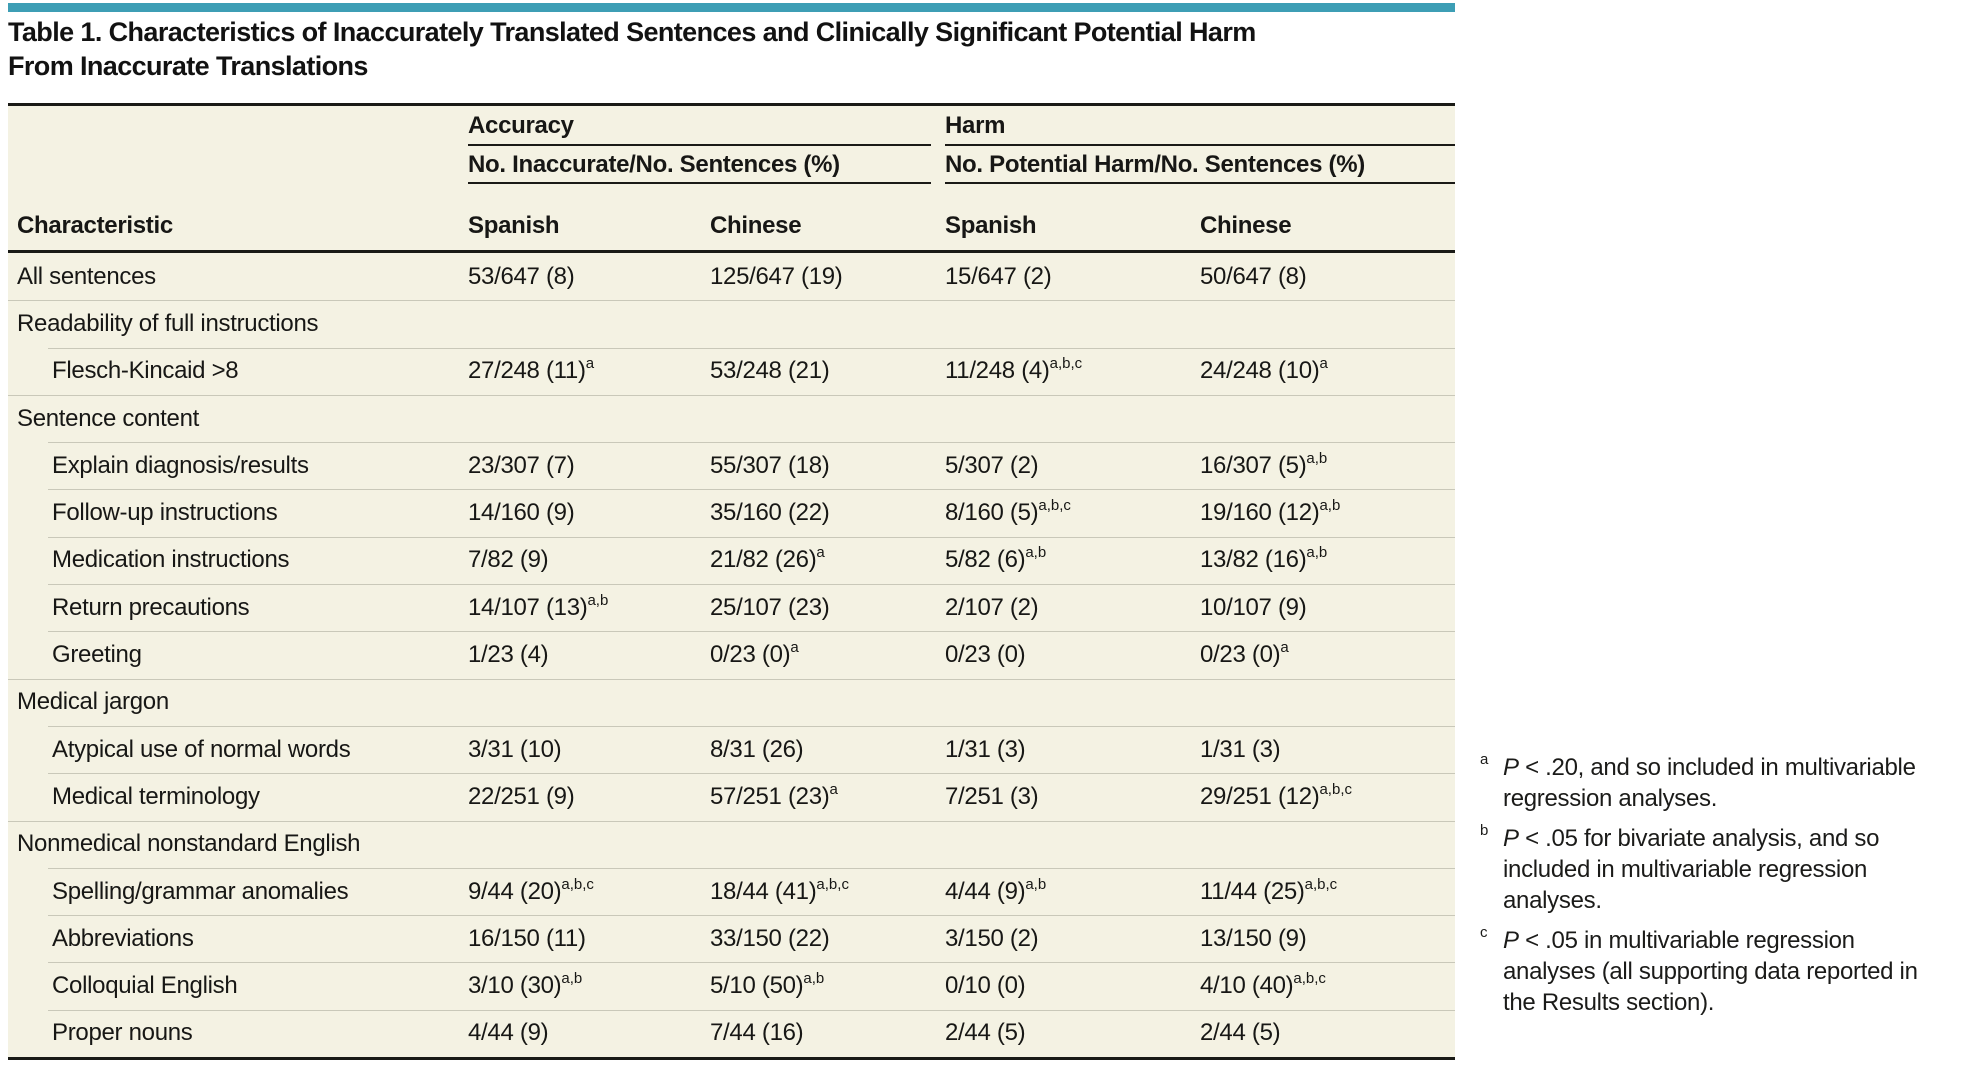 This screenshot has height=1075, width=1963. Describe the element at coordinates (731, 126) in the screenshot. I see `header-group-row: Accuracy Harm` at that location.